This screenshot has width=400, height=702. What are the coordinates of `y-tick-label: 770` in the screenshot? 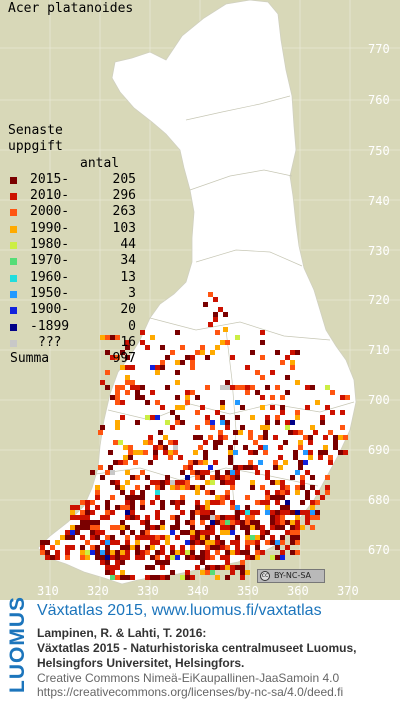 It's located at (379, 49).